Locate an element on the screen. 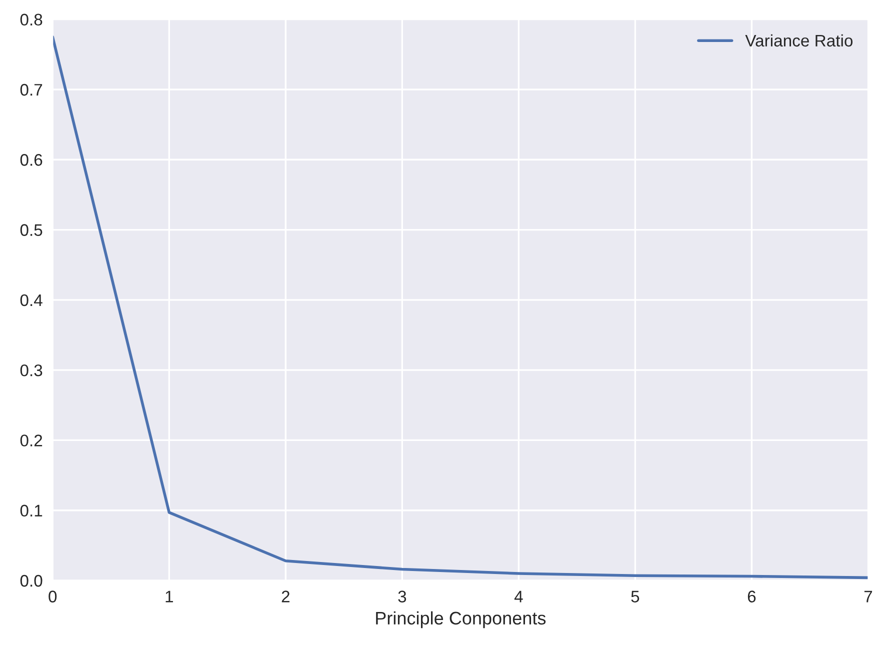  y-tick-label: 0.2 is located at coordinates (31, 440).